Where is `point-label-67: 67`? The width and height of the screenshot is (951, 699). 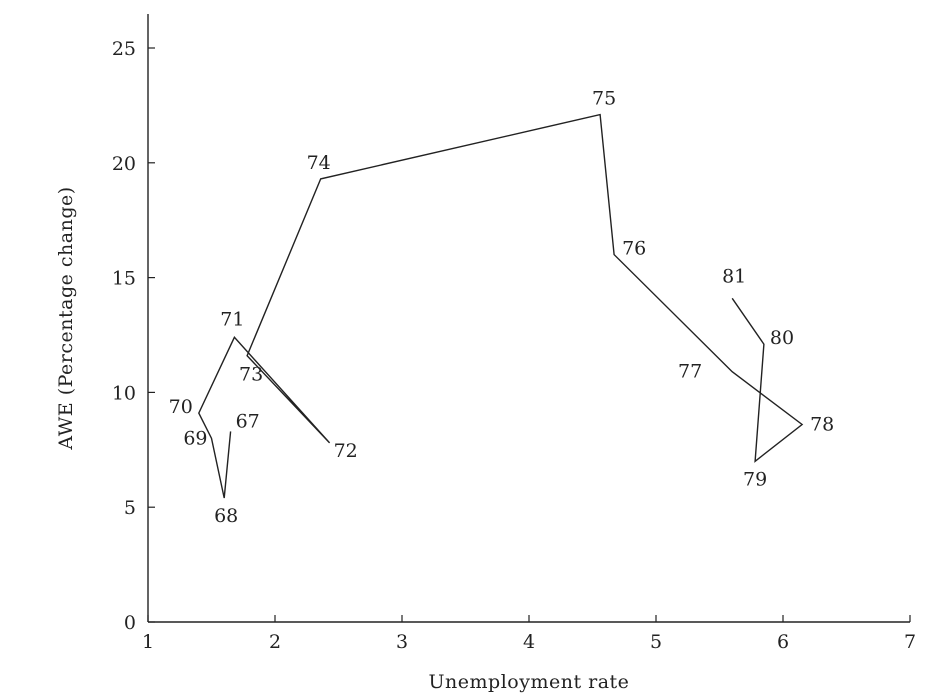 point-label-67: 67 is located at coordinates (248, 421).